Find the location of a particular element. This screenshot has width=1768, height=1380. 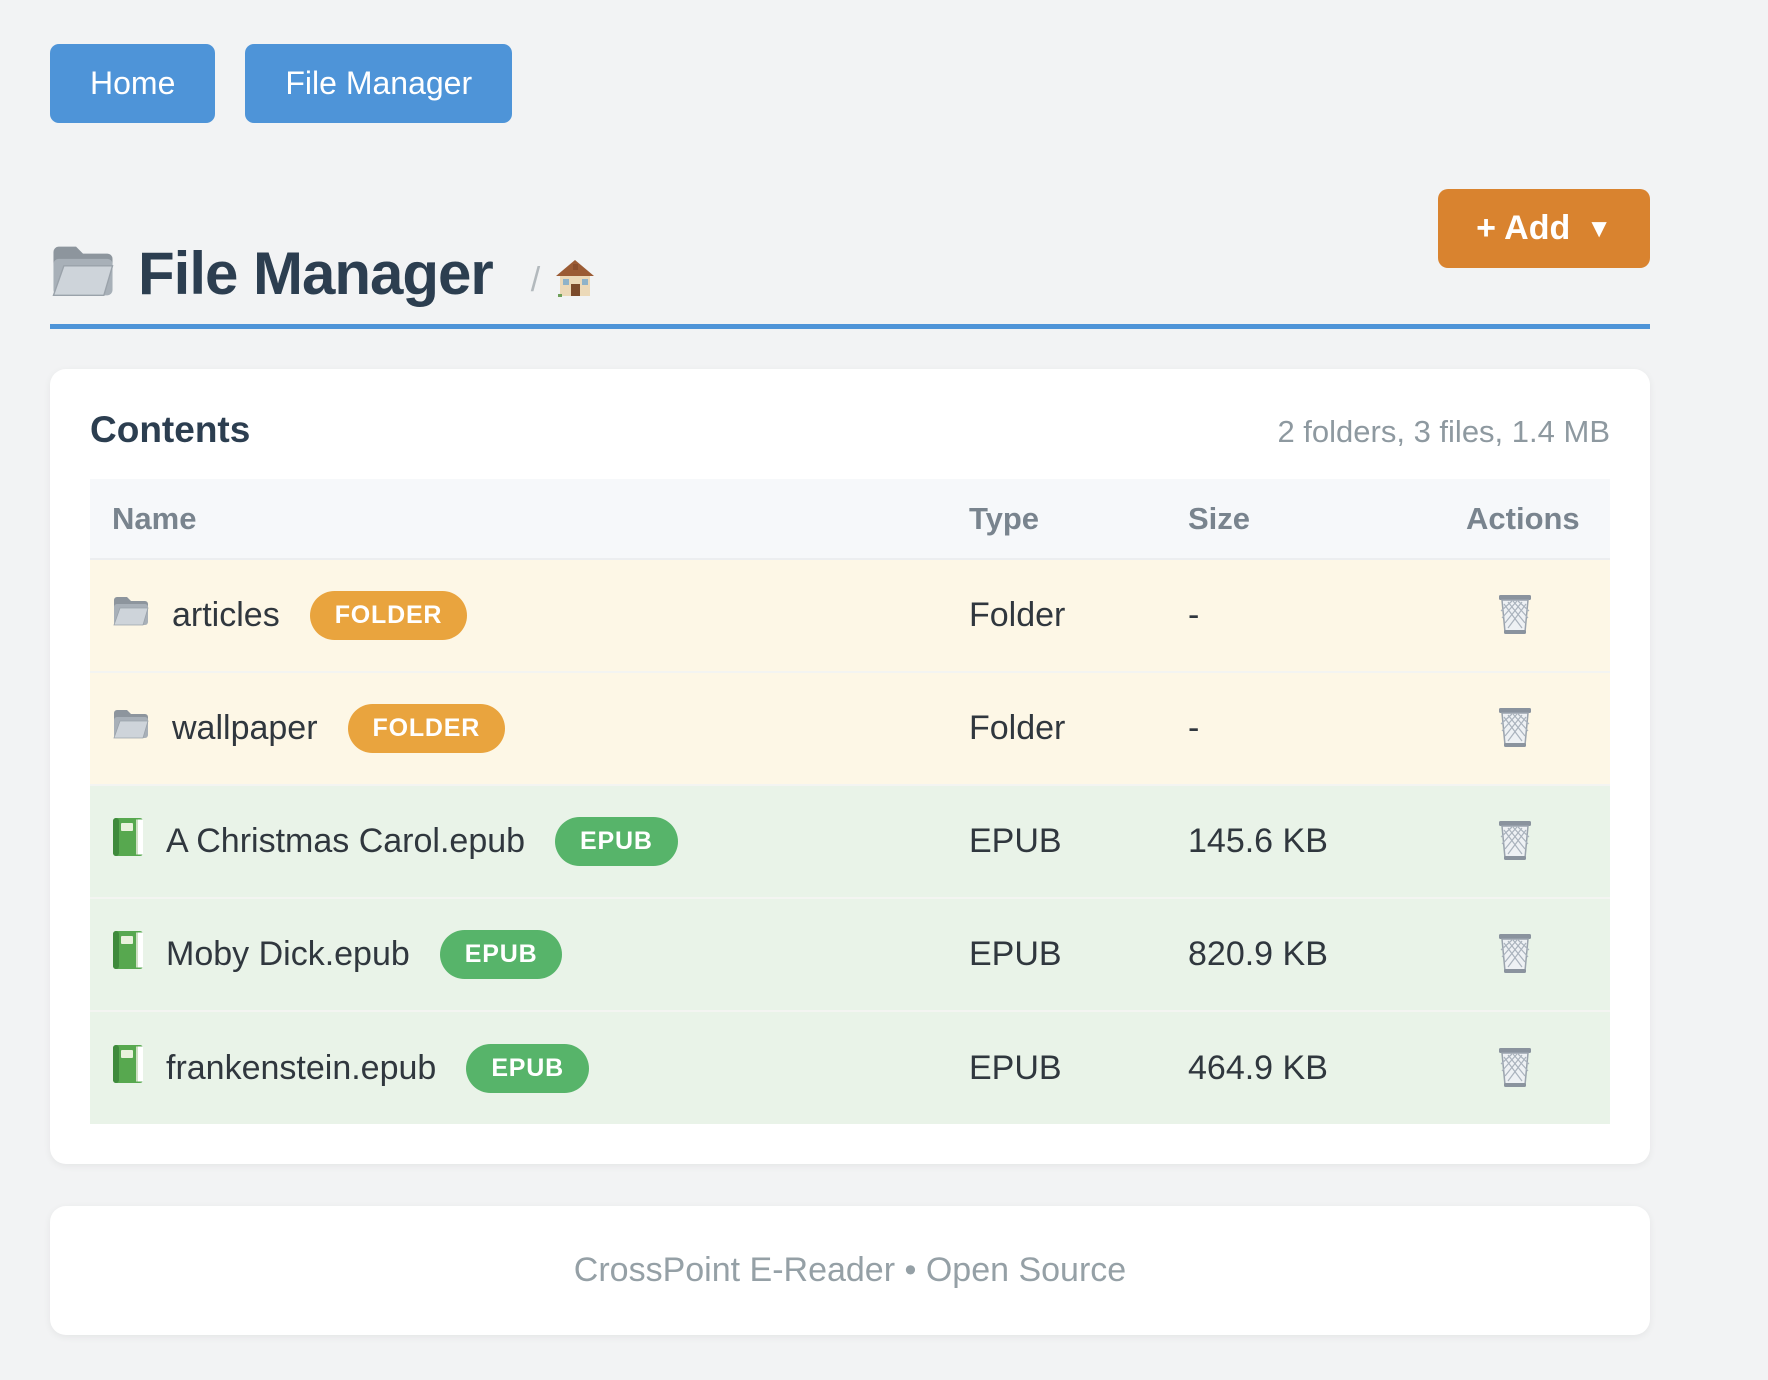

footer-text: CrossPoint E-Reader • Open Source is located at coordinates (850, 1270).